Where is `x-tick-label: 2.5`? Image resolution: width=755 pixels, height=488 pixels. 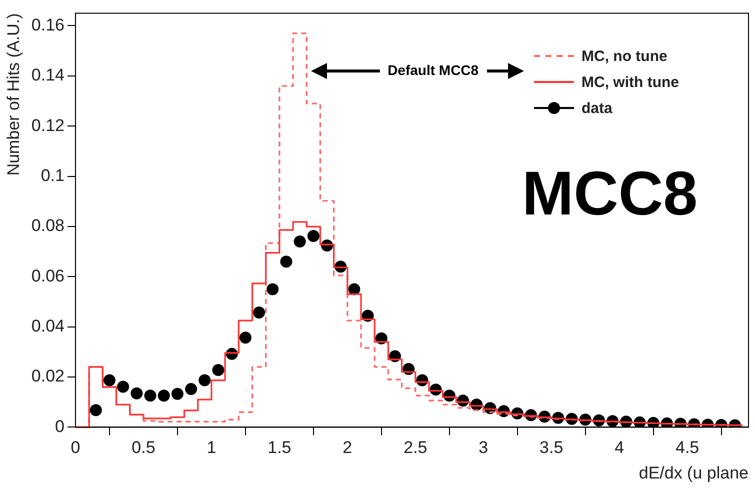
x-tick-label: 2.5 is located at coordinates (416, 448).